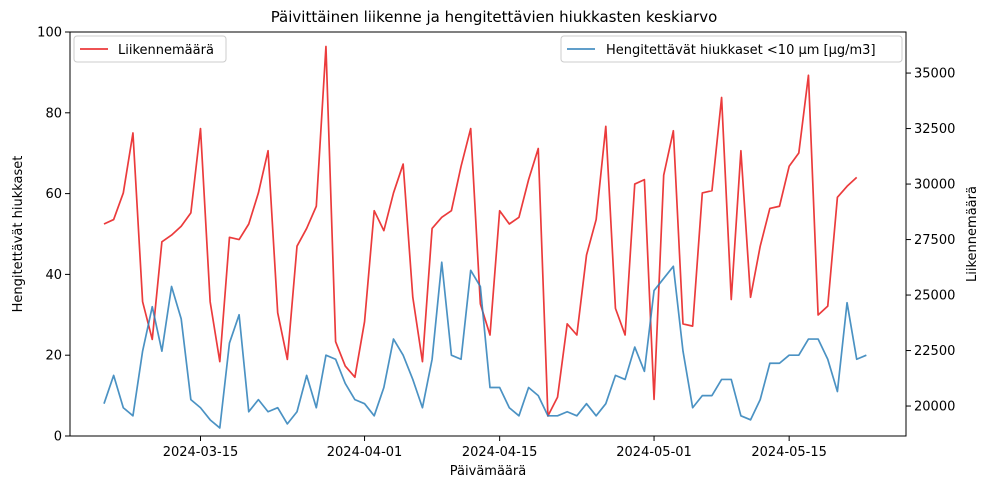  I want to click on x-tick-label: 2024-04-01, so click(365, 452).